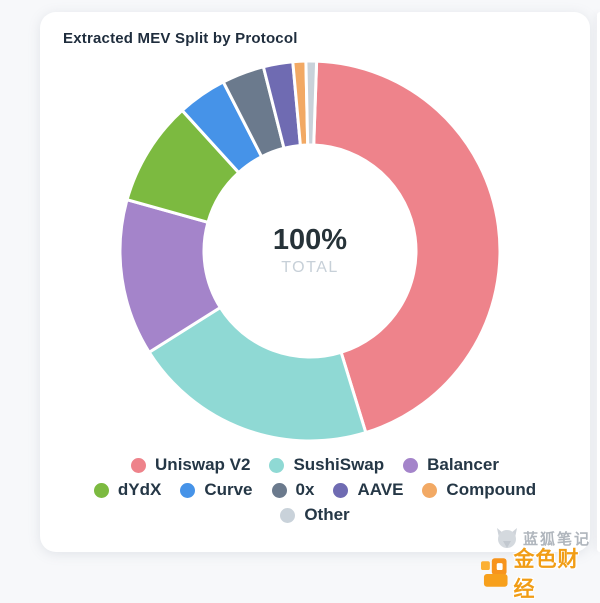  What do you see at coordinates (188, 490) in the screenshot?
I see `legend-dot-curve` at bounding box center [188, 490].